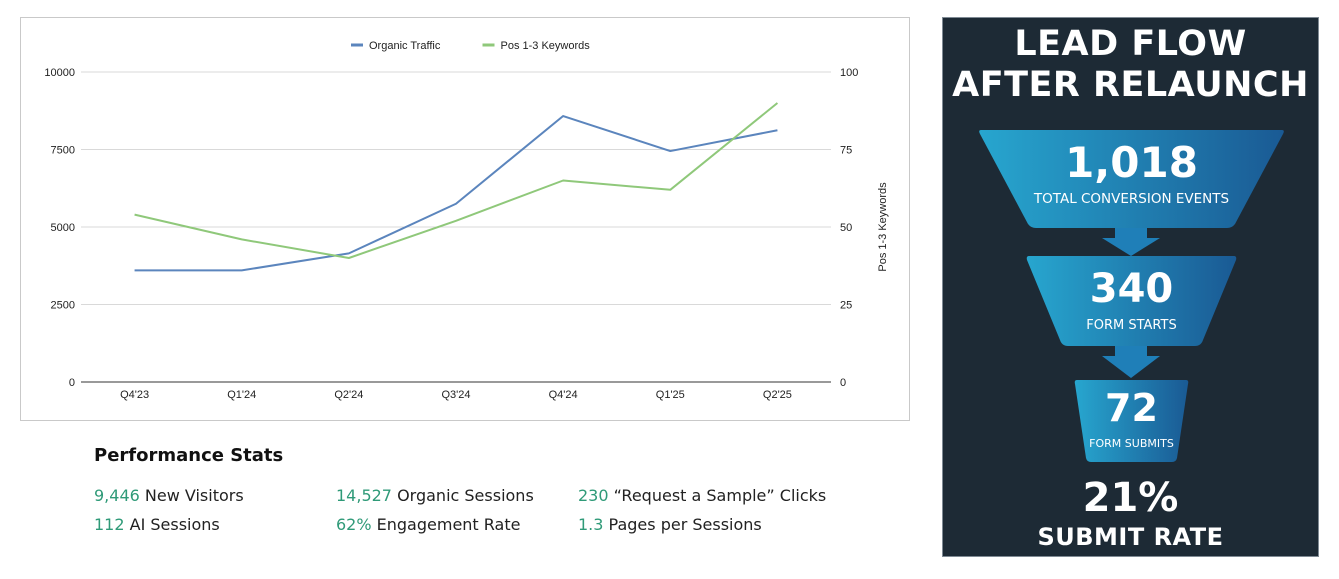  What do you see at coordinates (777, 395) in the screenshot?
I see `x-tick-label: Q2'25` at bounding box center [777, 395].